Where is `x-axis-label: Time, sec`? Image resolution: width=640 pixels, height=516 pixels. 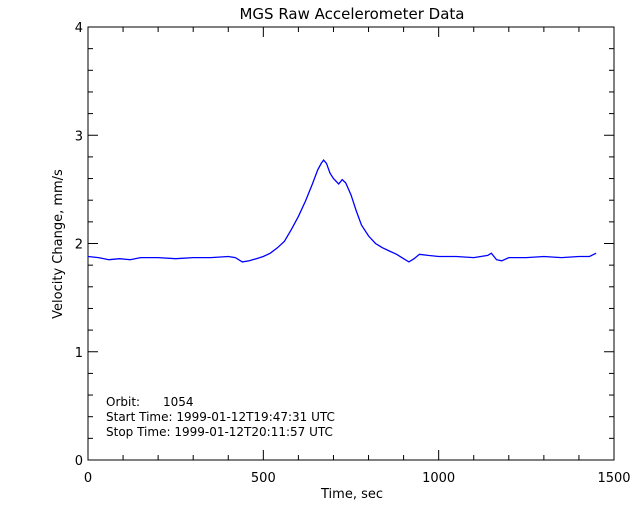 x-axis-label: Time, sec is located at coordinates (351, 494).